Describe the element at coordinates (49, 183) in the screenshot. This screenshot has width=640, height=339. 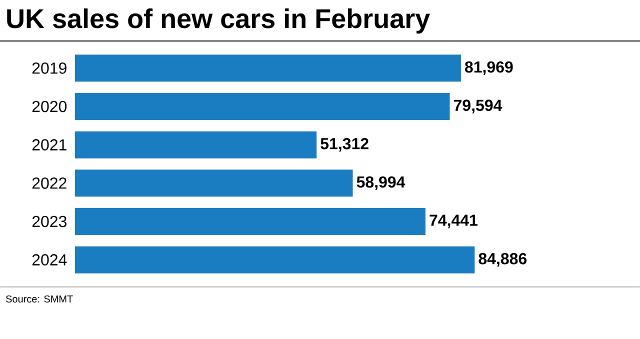
I see `y-tick-label: 2022` at that location.